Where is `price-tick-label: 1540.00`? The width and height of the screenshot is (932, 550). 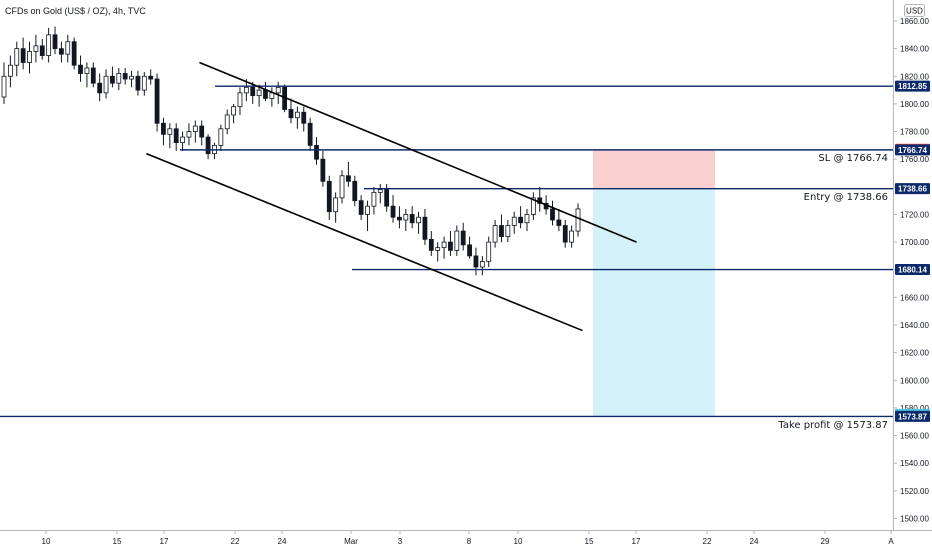 price-tick-label: 1540.00 is located at coordinates (914, 463).